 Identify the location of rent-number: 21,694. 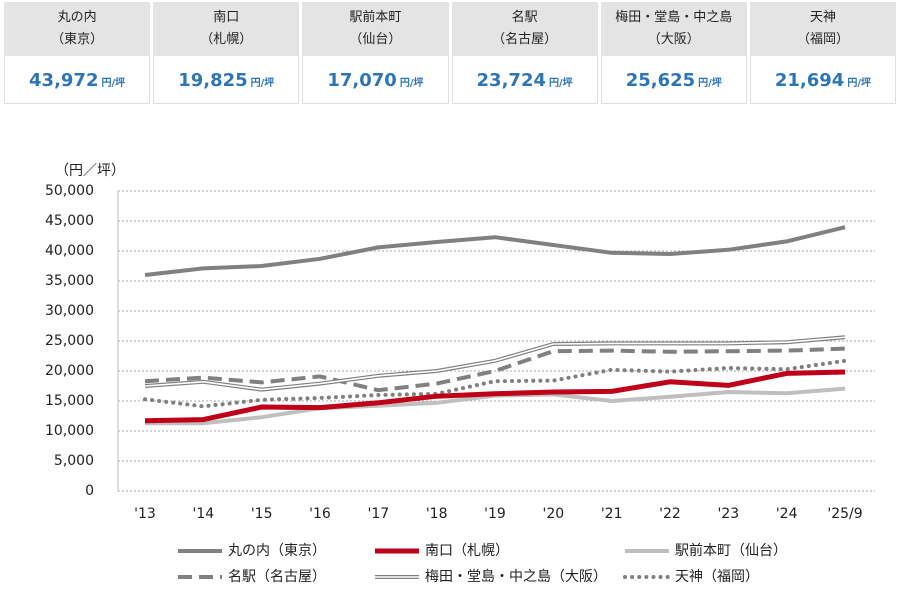
(809, 80).